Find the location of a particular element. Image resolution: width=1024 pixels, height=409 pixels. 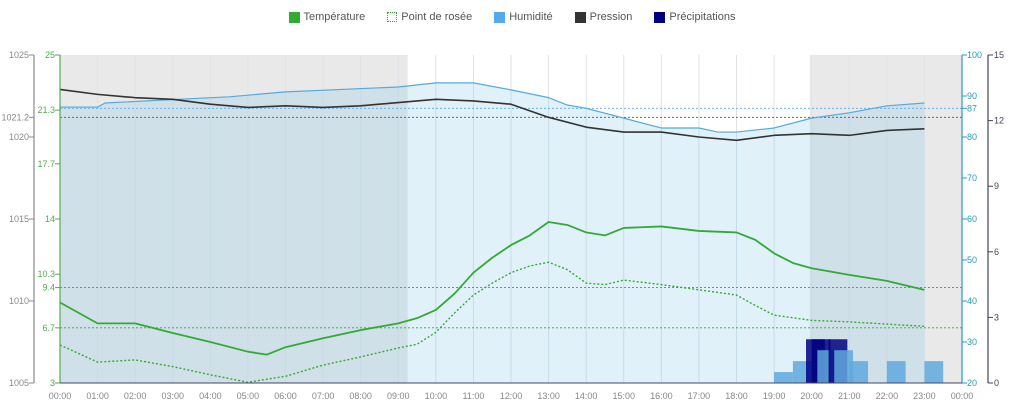

temperature-tick-label: 3 is located at coordinates (52, 383).